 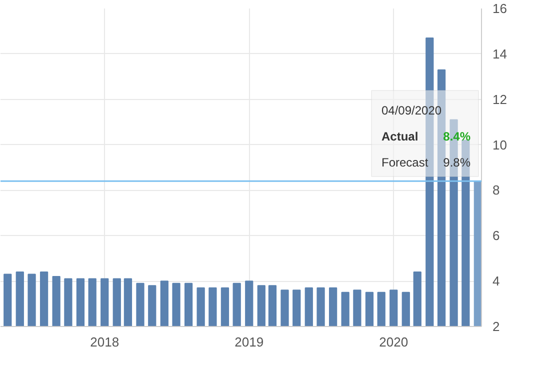 What do you see at coordinates (412, 111) in the screenshot?
I see `annotation: 04/09/2020` at bounding box center [412, 111].